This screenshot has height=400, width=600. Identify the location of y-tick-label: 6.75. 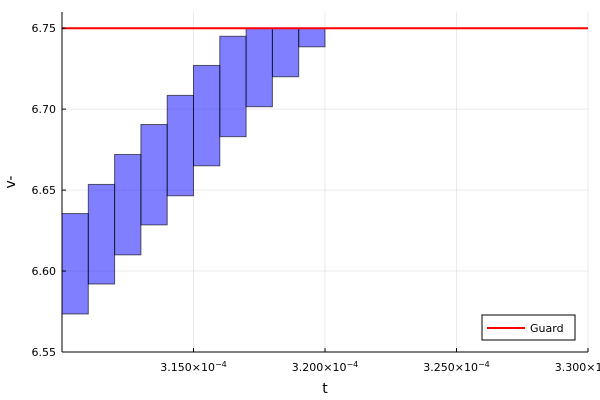
(44, 28).